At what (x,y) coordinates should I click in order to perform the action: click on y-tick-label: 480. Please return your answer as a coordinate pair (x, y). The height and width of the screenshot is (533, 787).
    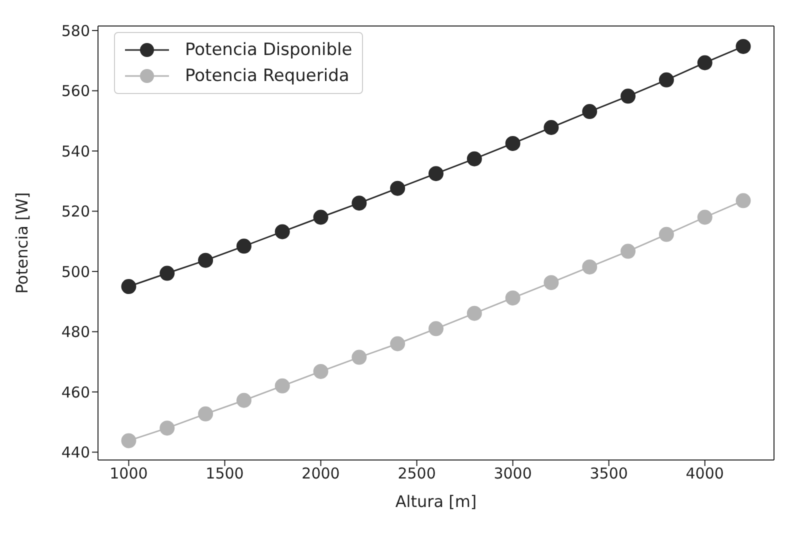
    Looking at the image, I should click on (75, 332).